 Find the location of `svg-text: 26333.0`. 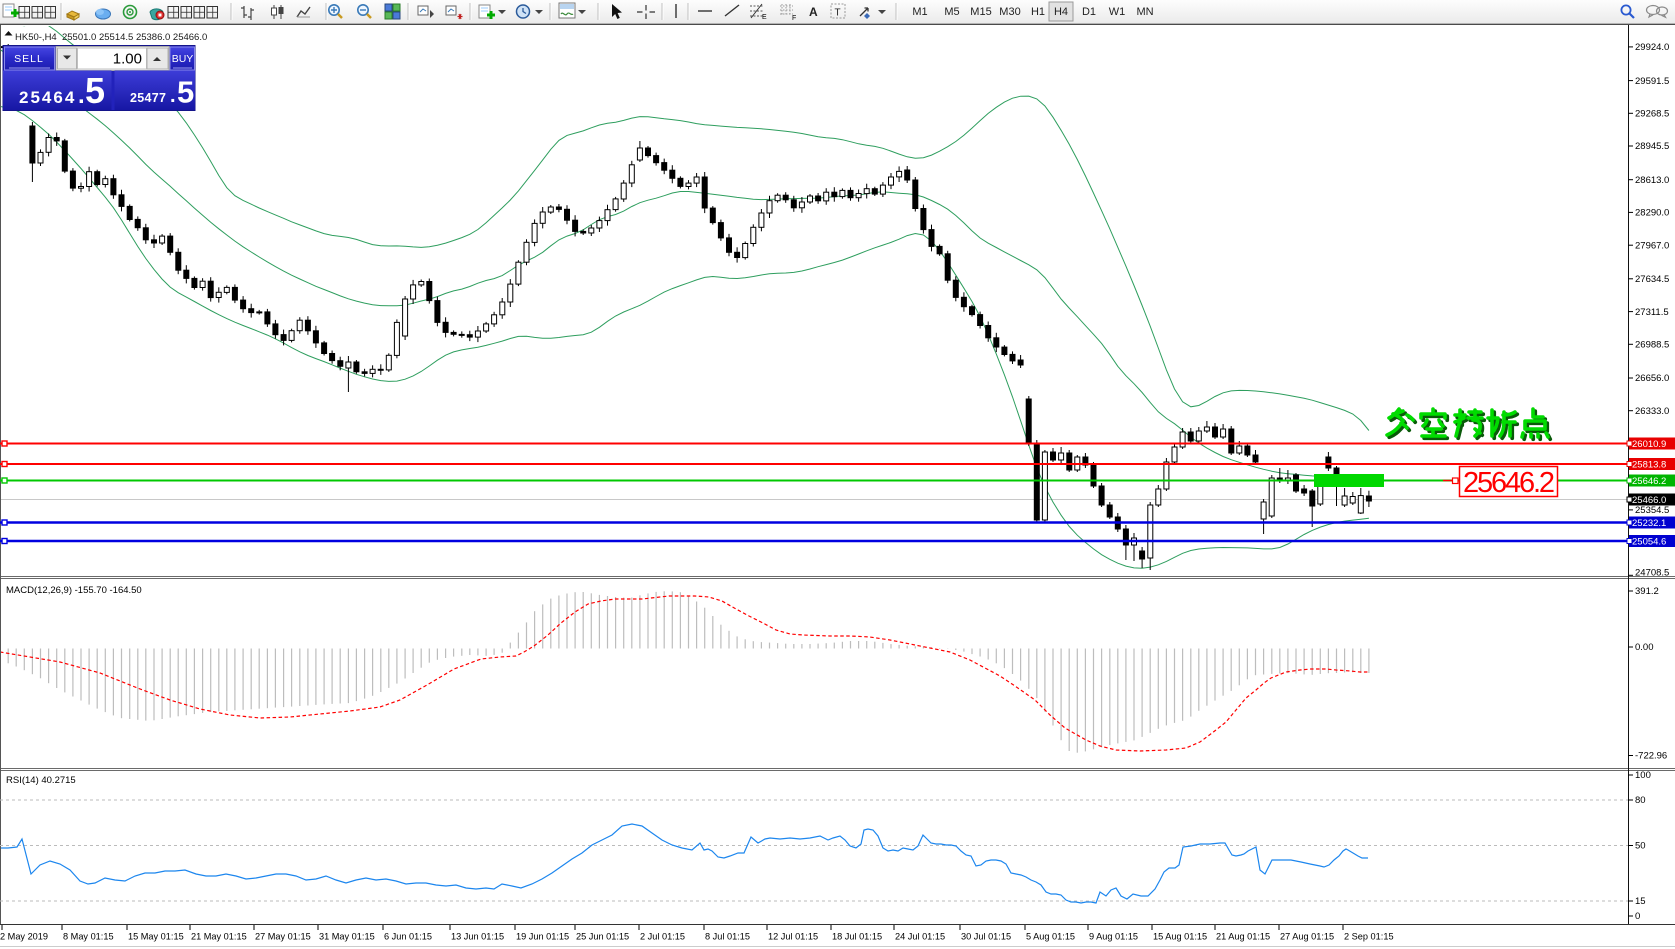

svg-text: 26333.0 is located at coordinates (1652, 411).